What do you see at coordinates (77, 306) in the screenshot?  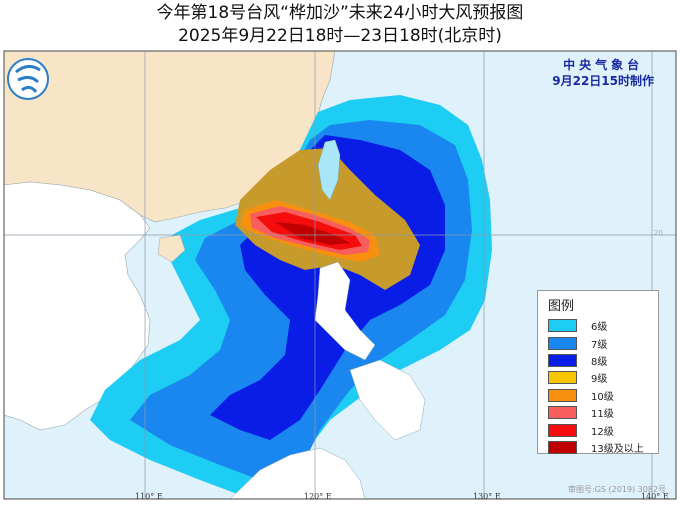 I see `indochina-land` at bounding box center [77, 306].